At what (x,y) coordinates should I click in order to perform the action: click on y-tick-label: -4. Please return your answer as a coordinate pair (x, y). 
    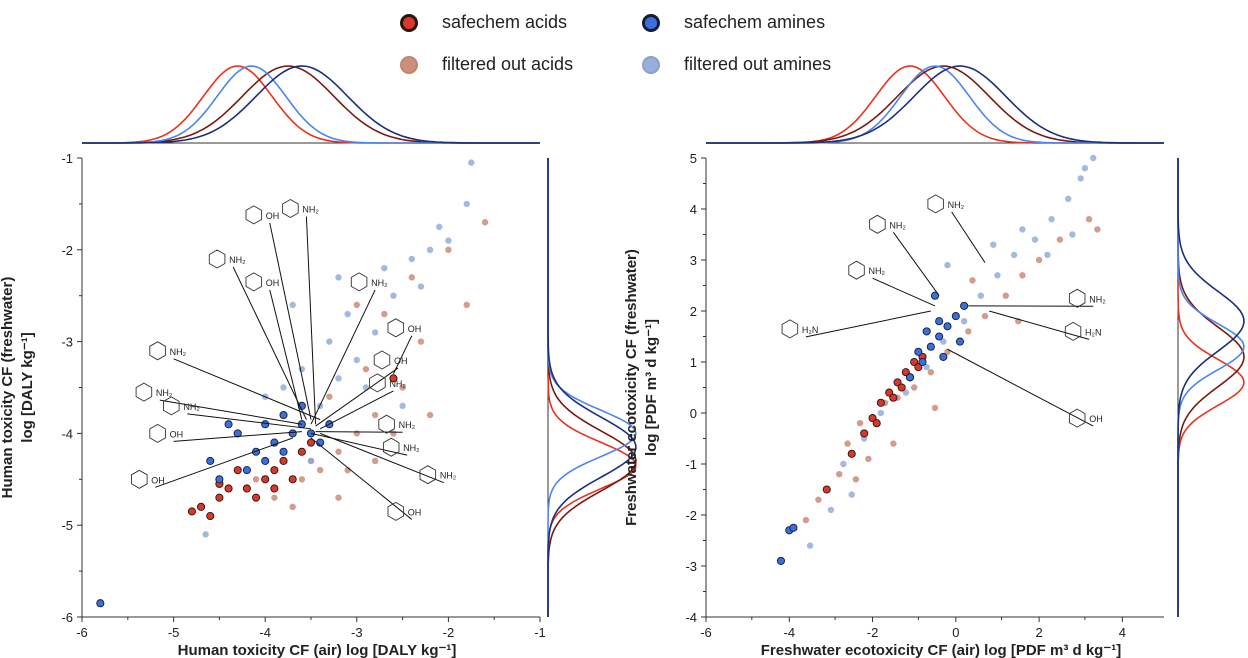
    Looking at the image, I should click on (67, 433).